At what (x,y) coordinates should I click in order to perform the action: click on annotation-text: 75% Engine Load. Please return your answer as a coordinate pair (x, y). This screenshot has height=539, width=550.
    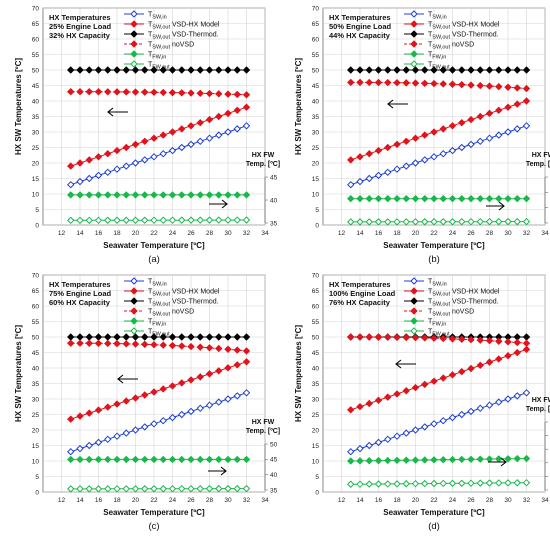
    Looking at the image, I should click on (80, 293).